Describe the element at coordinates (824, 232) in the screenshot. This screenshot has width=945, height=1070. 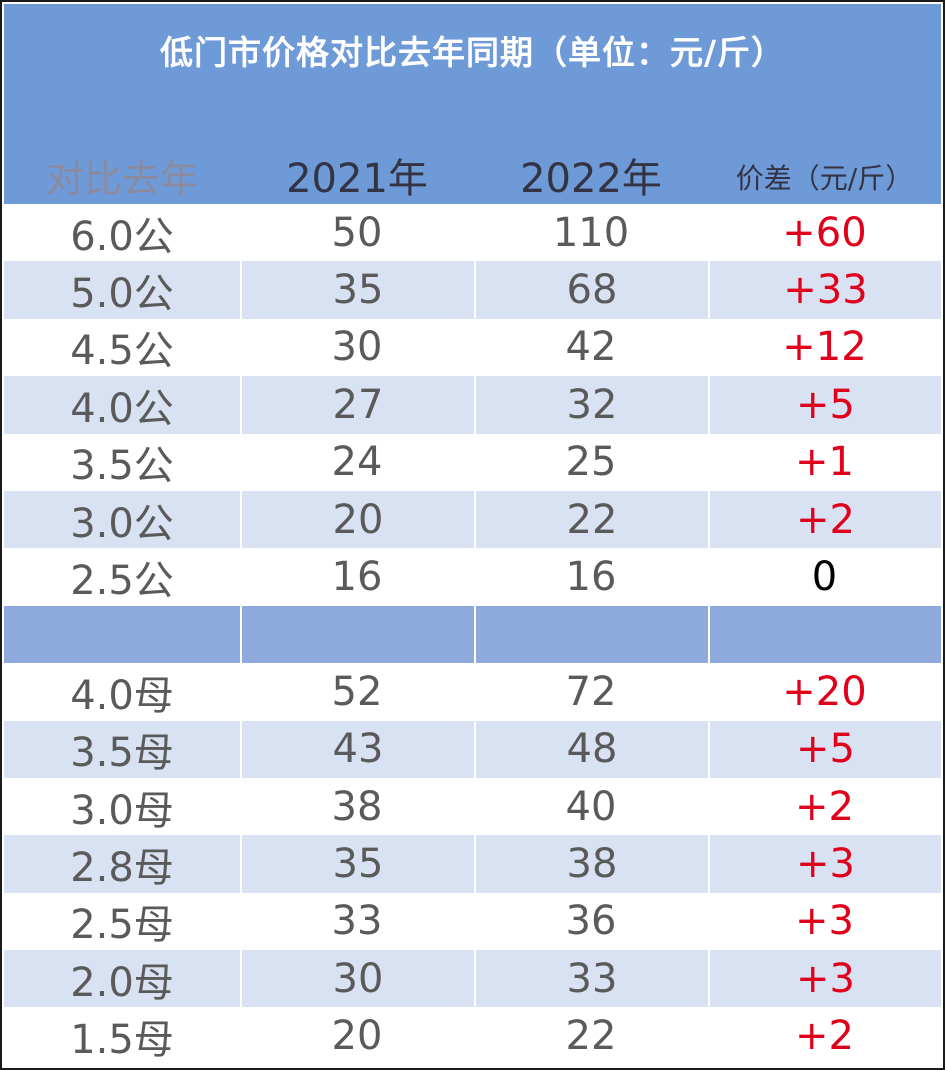
I see `price-diff-cell: +60` at that location.